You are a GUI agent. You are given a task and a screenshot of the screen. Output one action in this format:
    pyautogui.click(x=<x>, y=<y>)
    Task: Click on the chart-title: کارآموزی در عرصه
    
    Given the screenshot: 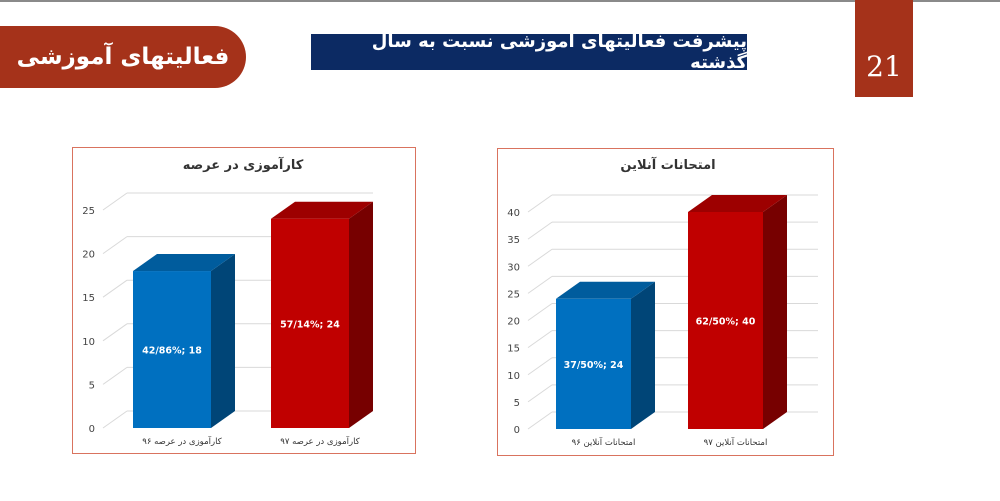 What is the action you would take?
    pyautogui.click(x=243, y=164)
    